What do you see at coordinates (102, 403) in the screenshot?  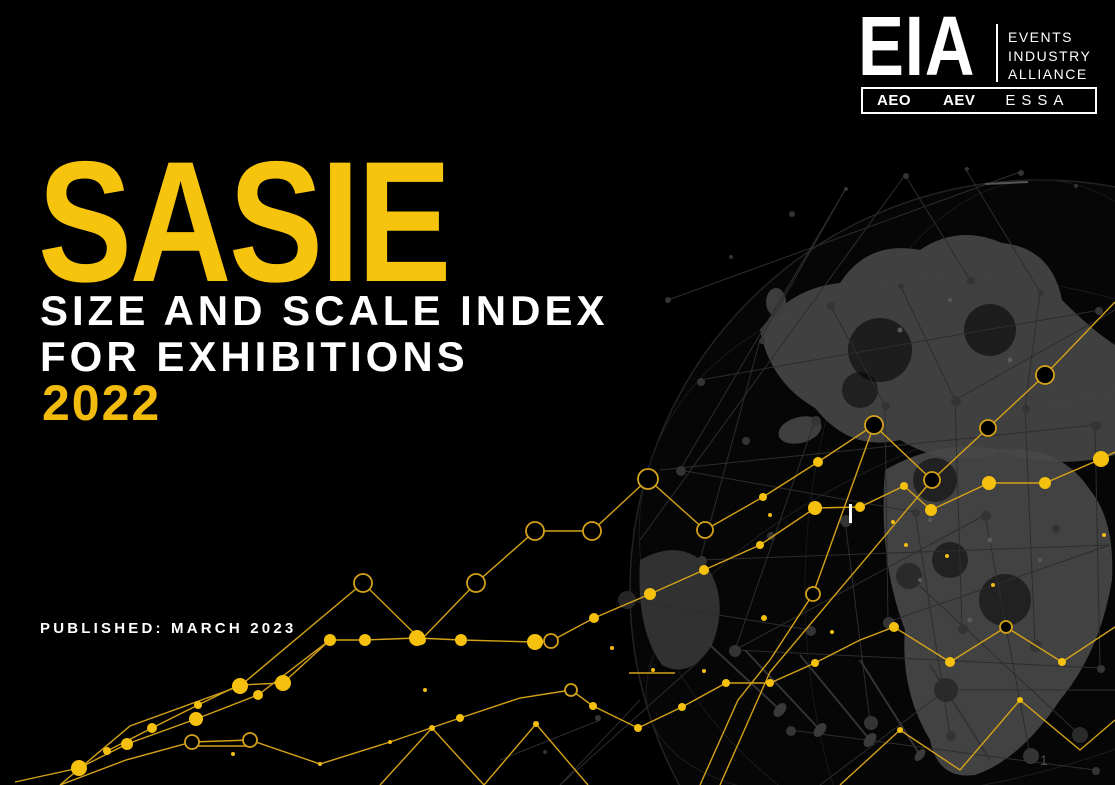 I see `report-year: 2022` at bounding box center [102, 403].